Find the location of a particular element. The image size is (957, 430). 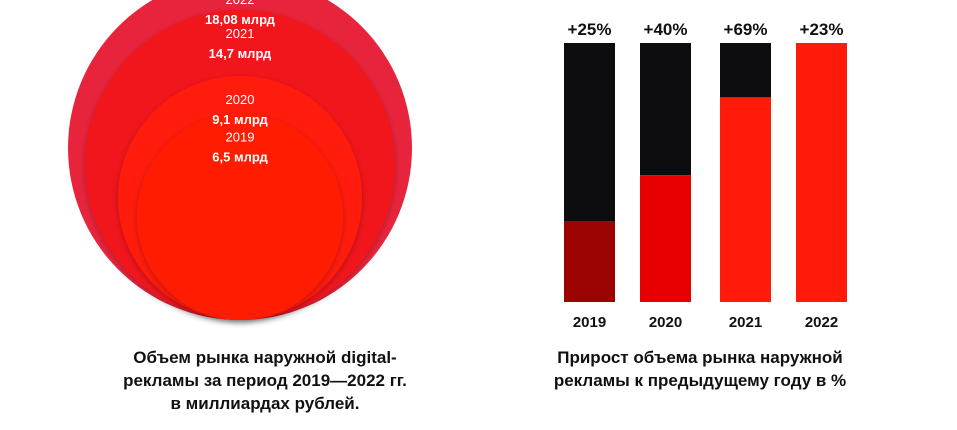

bar-2019 is located at coordinates (589, 261).